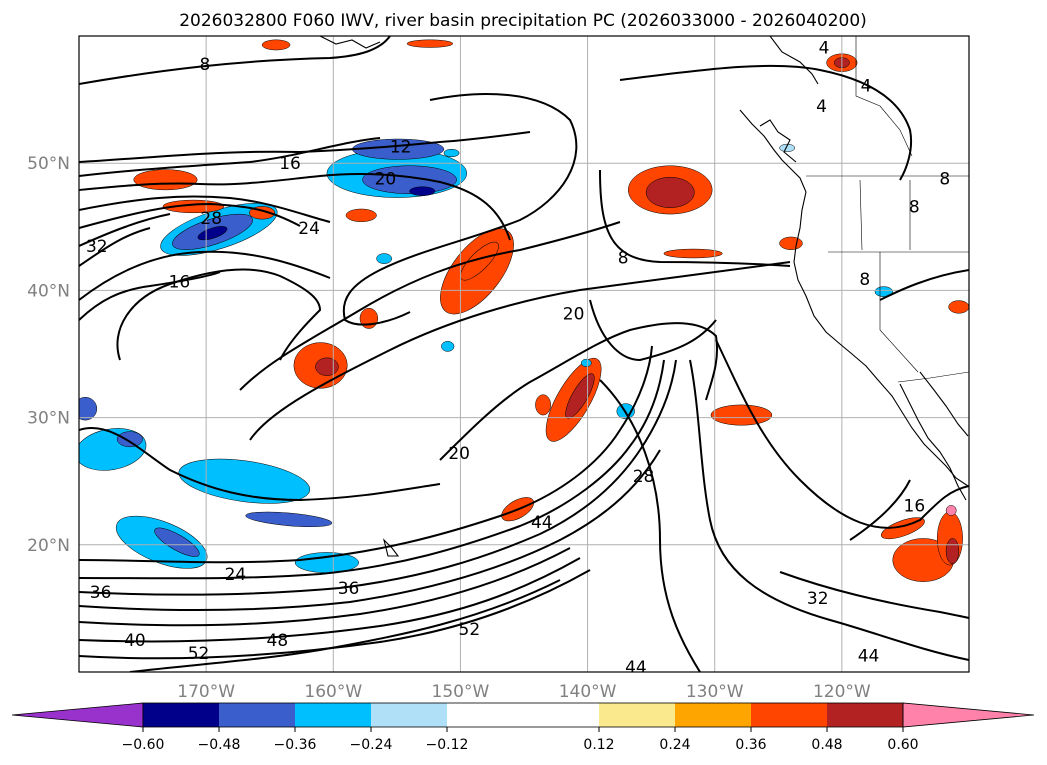 The width and height of the screenshot is (1047, 765). I want to click on contour-label: 32, so click(818, 599).